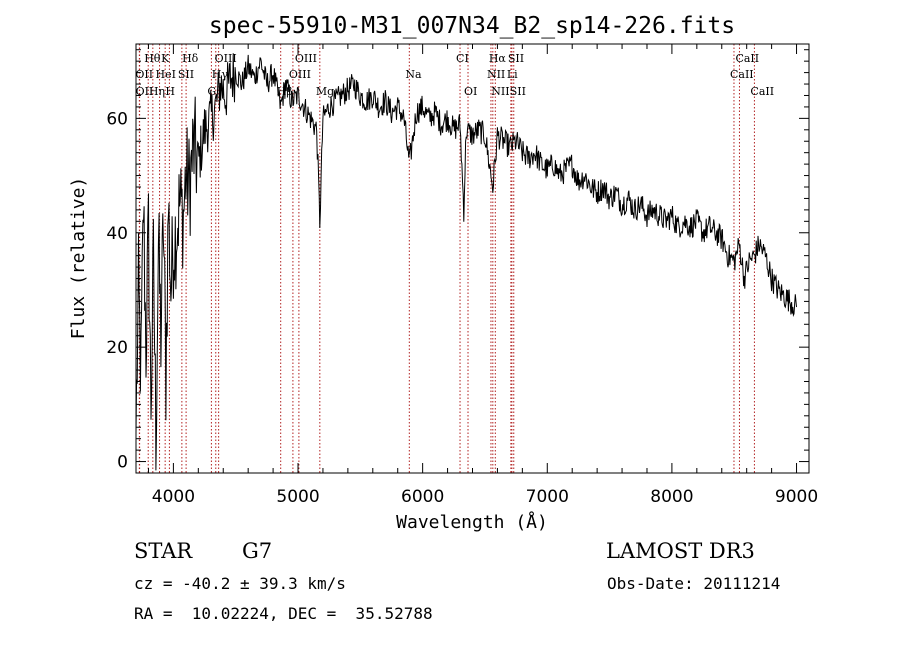 The height and width of the screenshot is (649, 900). Describe the element at coordinates (240, 583) in the screenshot. I see `redshift-value: cz = -40.2 ± 39.3 km/s` at that location.